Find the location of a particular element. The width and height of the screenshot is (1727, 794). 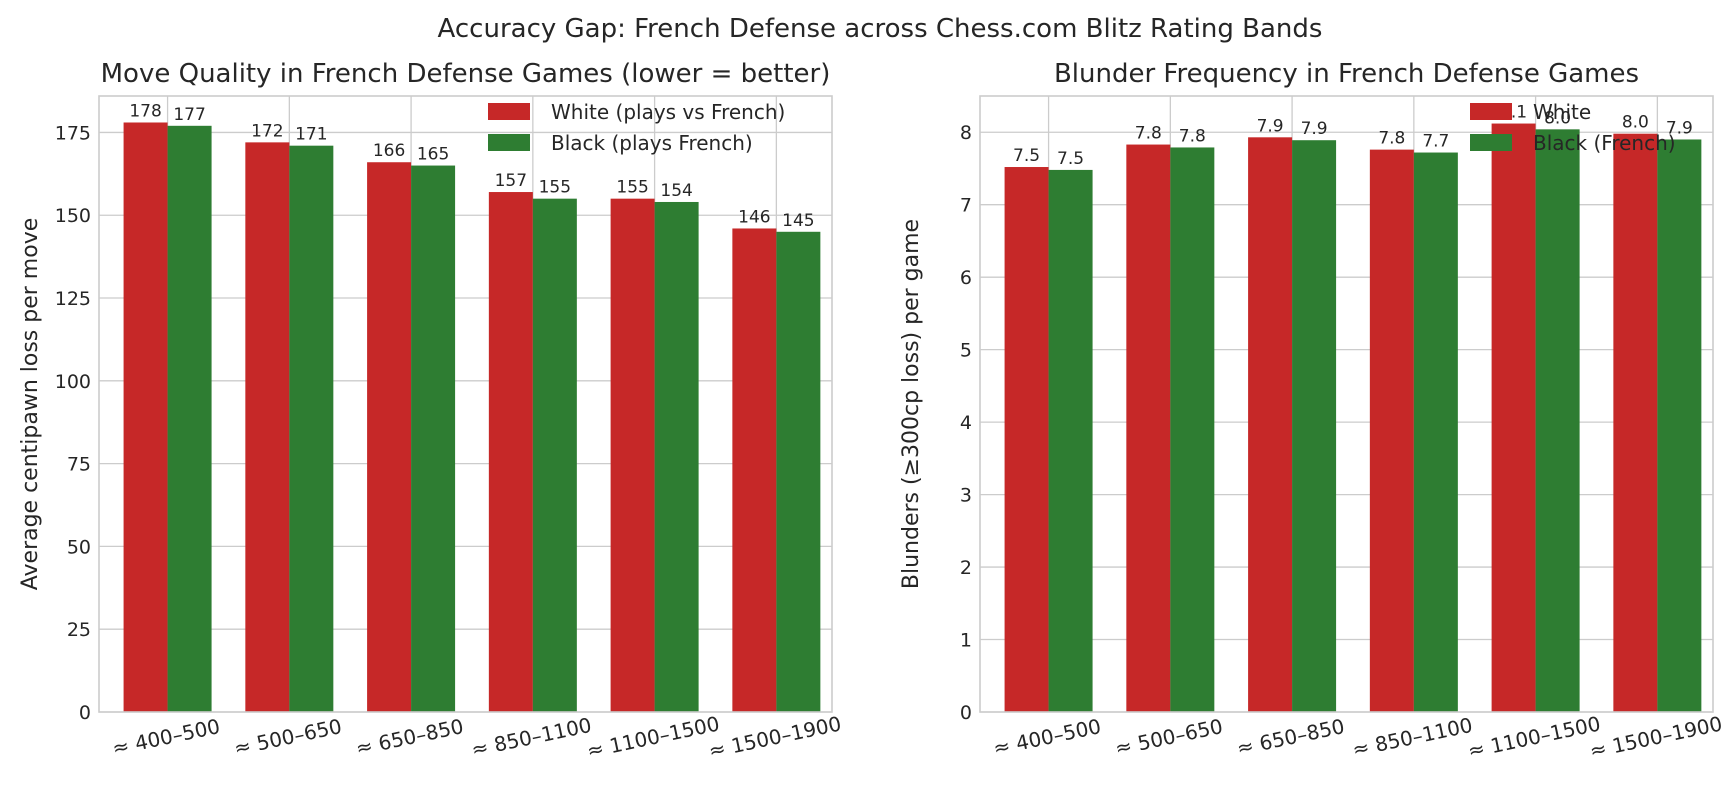

chart1-ytick-label: 150 is located at coordinates (73, 216).